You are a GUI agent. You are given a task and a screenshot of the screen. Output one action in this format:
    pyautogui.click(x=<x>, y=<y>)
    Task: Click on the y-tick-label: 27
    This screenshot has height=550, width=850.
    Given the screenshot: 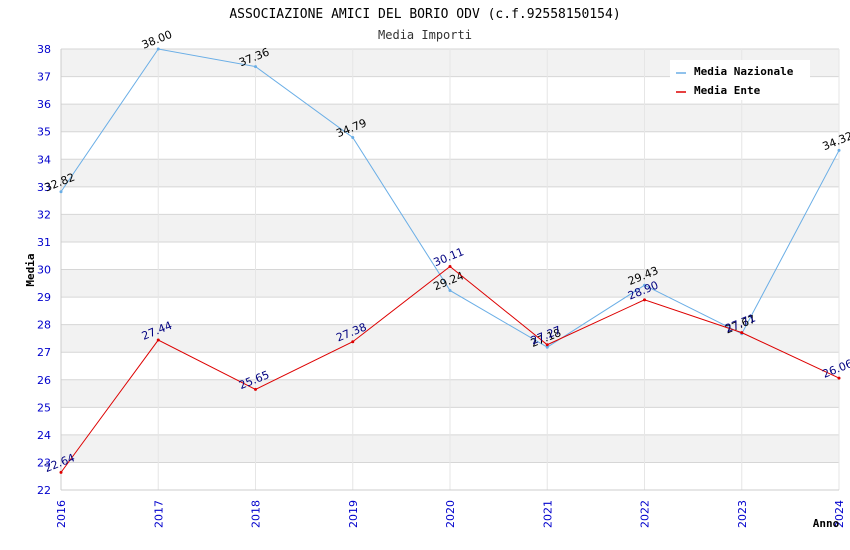 What is the action you would take?
    pyautogui.click(x=44, y=352)
    